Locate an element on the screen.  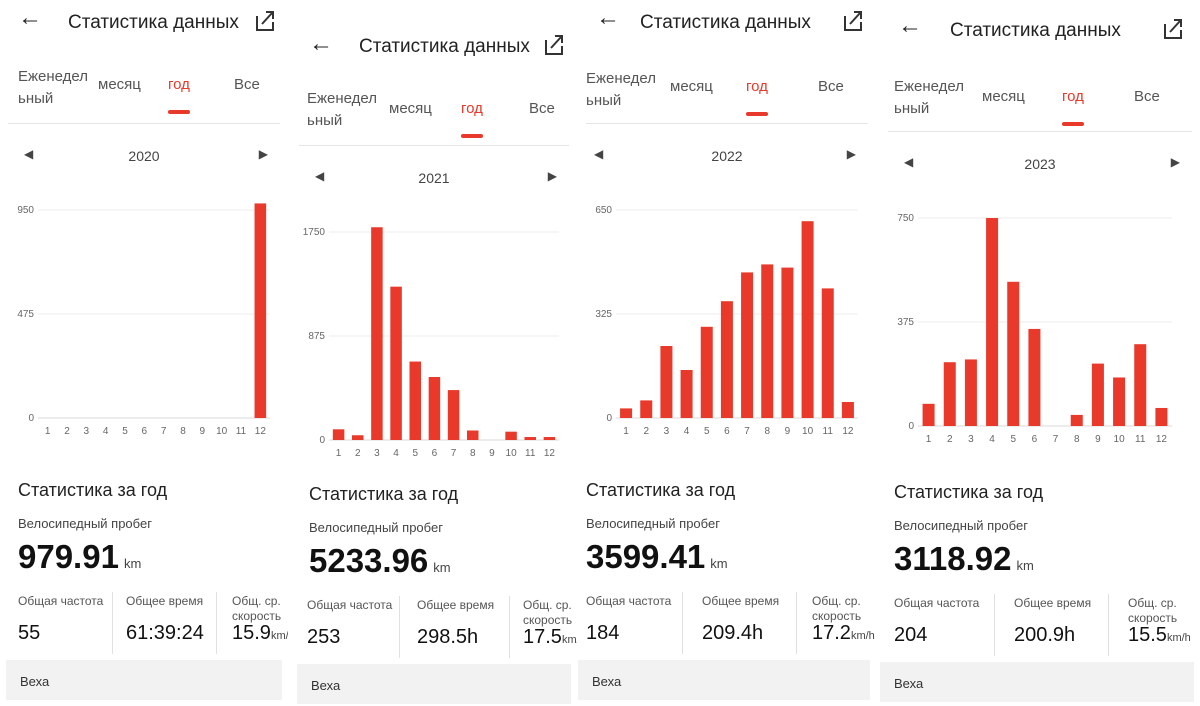
speed-value: 17.2km/h is located at coordinates (843, 633).